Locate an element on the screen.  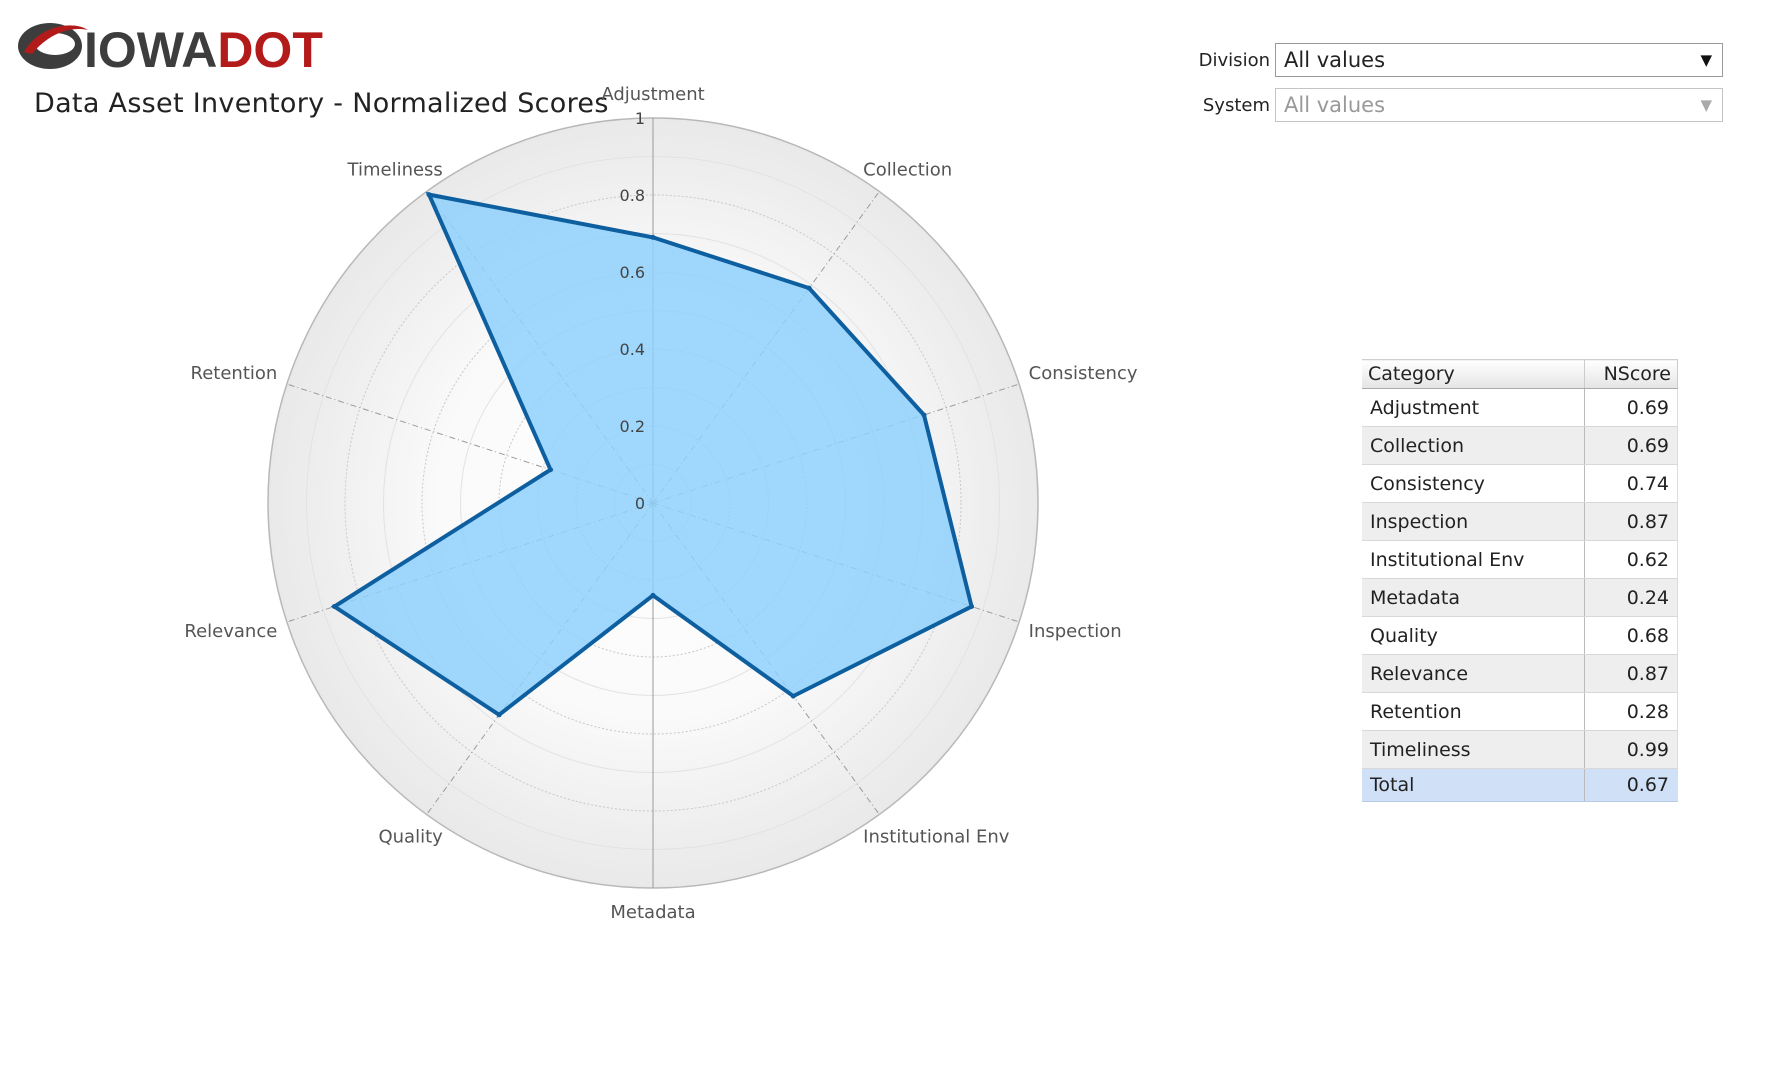
axis-label-institutional-env: Institutional Env is located at coordinates (936, 837).